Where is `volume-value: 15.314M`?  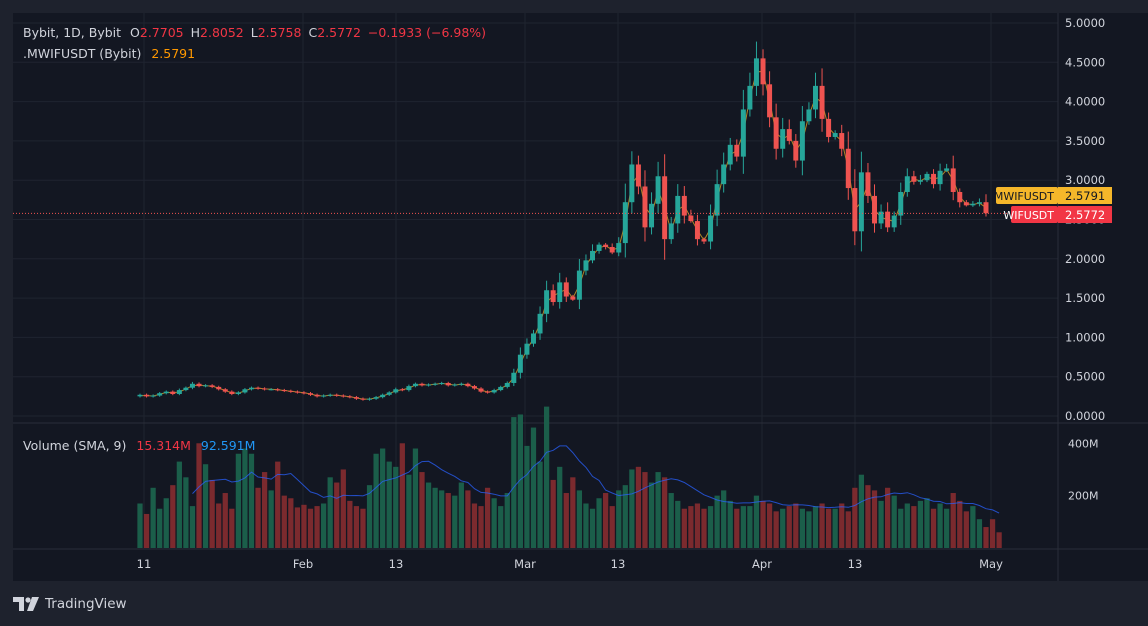
volume-value: 15.314M is located at coordinates (163, 445).